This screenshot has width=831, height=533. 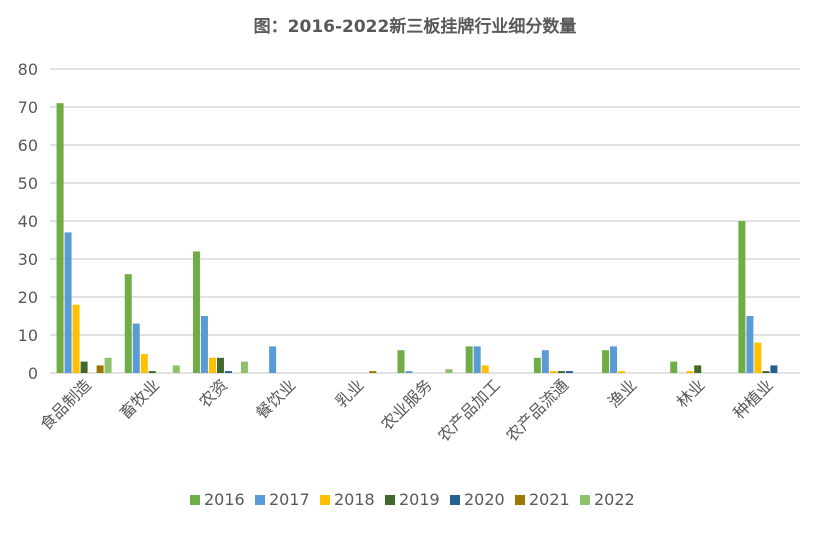 What do you see at coordinates (28, 183) in the screenshot?
I see `y-tick-label: 50` at bounding box center [28, 183].